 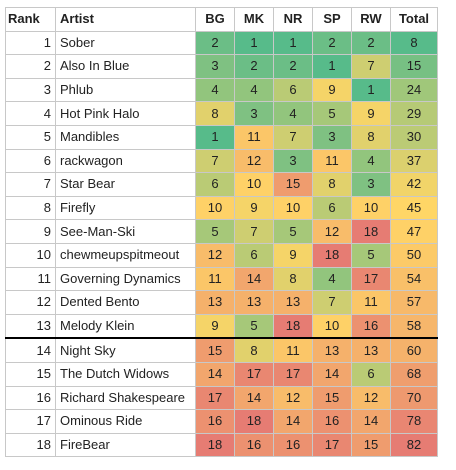 I want to click on total-cell: 15, so click(x=414, y=66).